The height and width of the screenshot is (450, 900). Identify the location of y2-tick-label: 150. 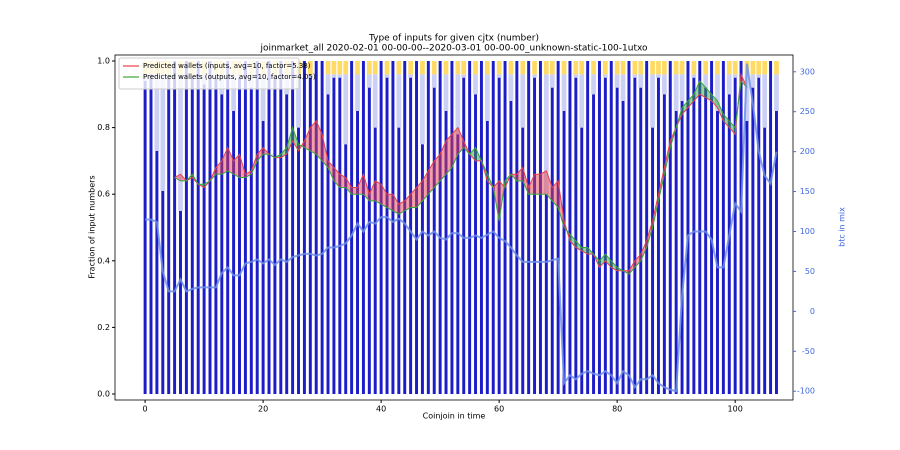
(807, 191).